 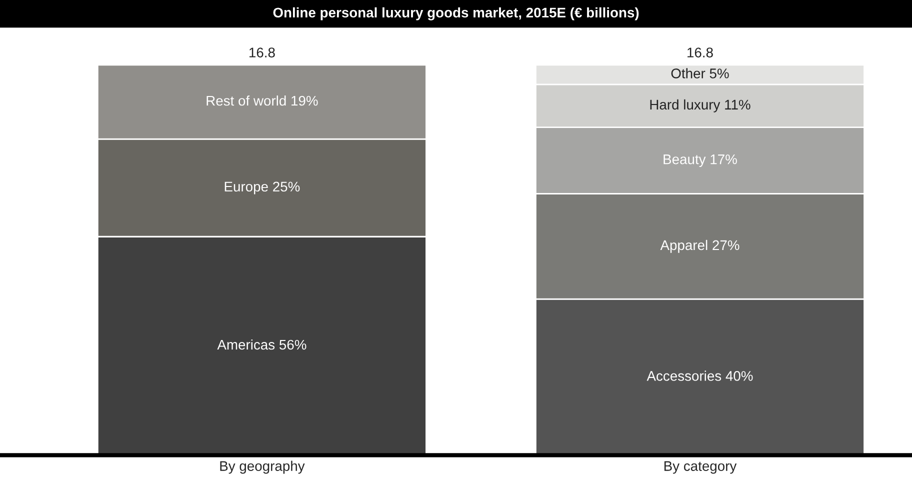 I want to click on x-tick-label: By geography, so click(x=262, y=467).